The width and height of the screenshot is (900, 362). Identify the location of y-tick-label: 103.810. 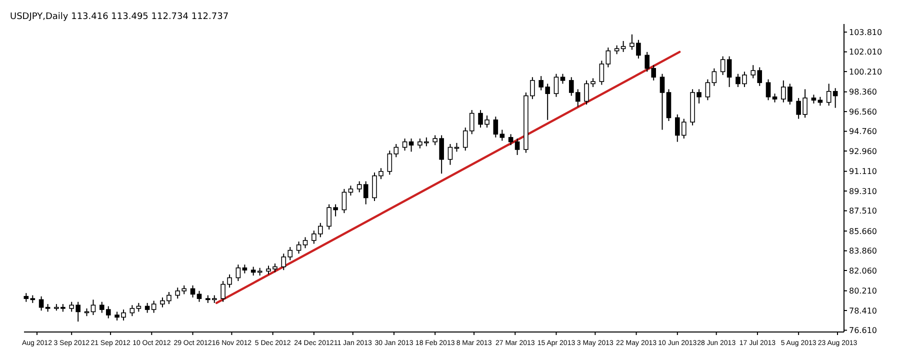
(865, 32).